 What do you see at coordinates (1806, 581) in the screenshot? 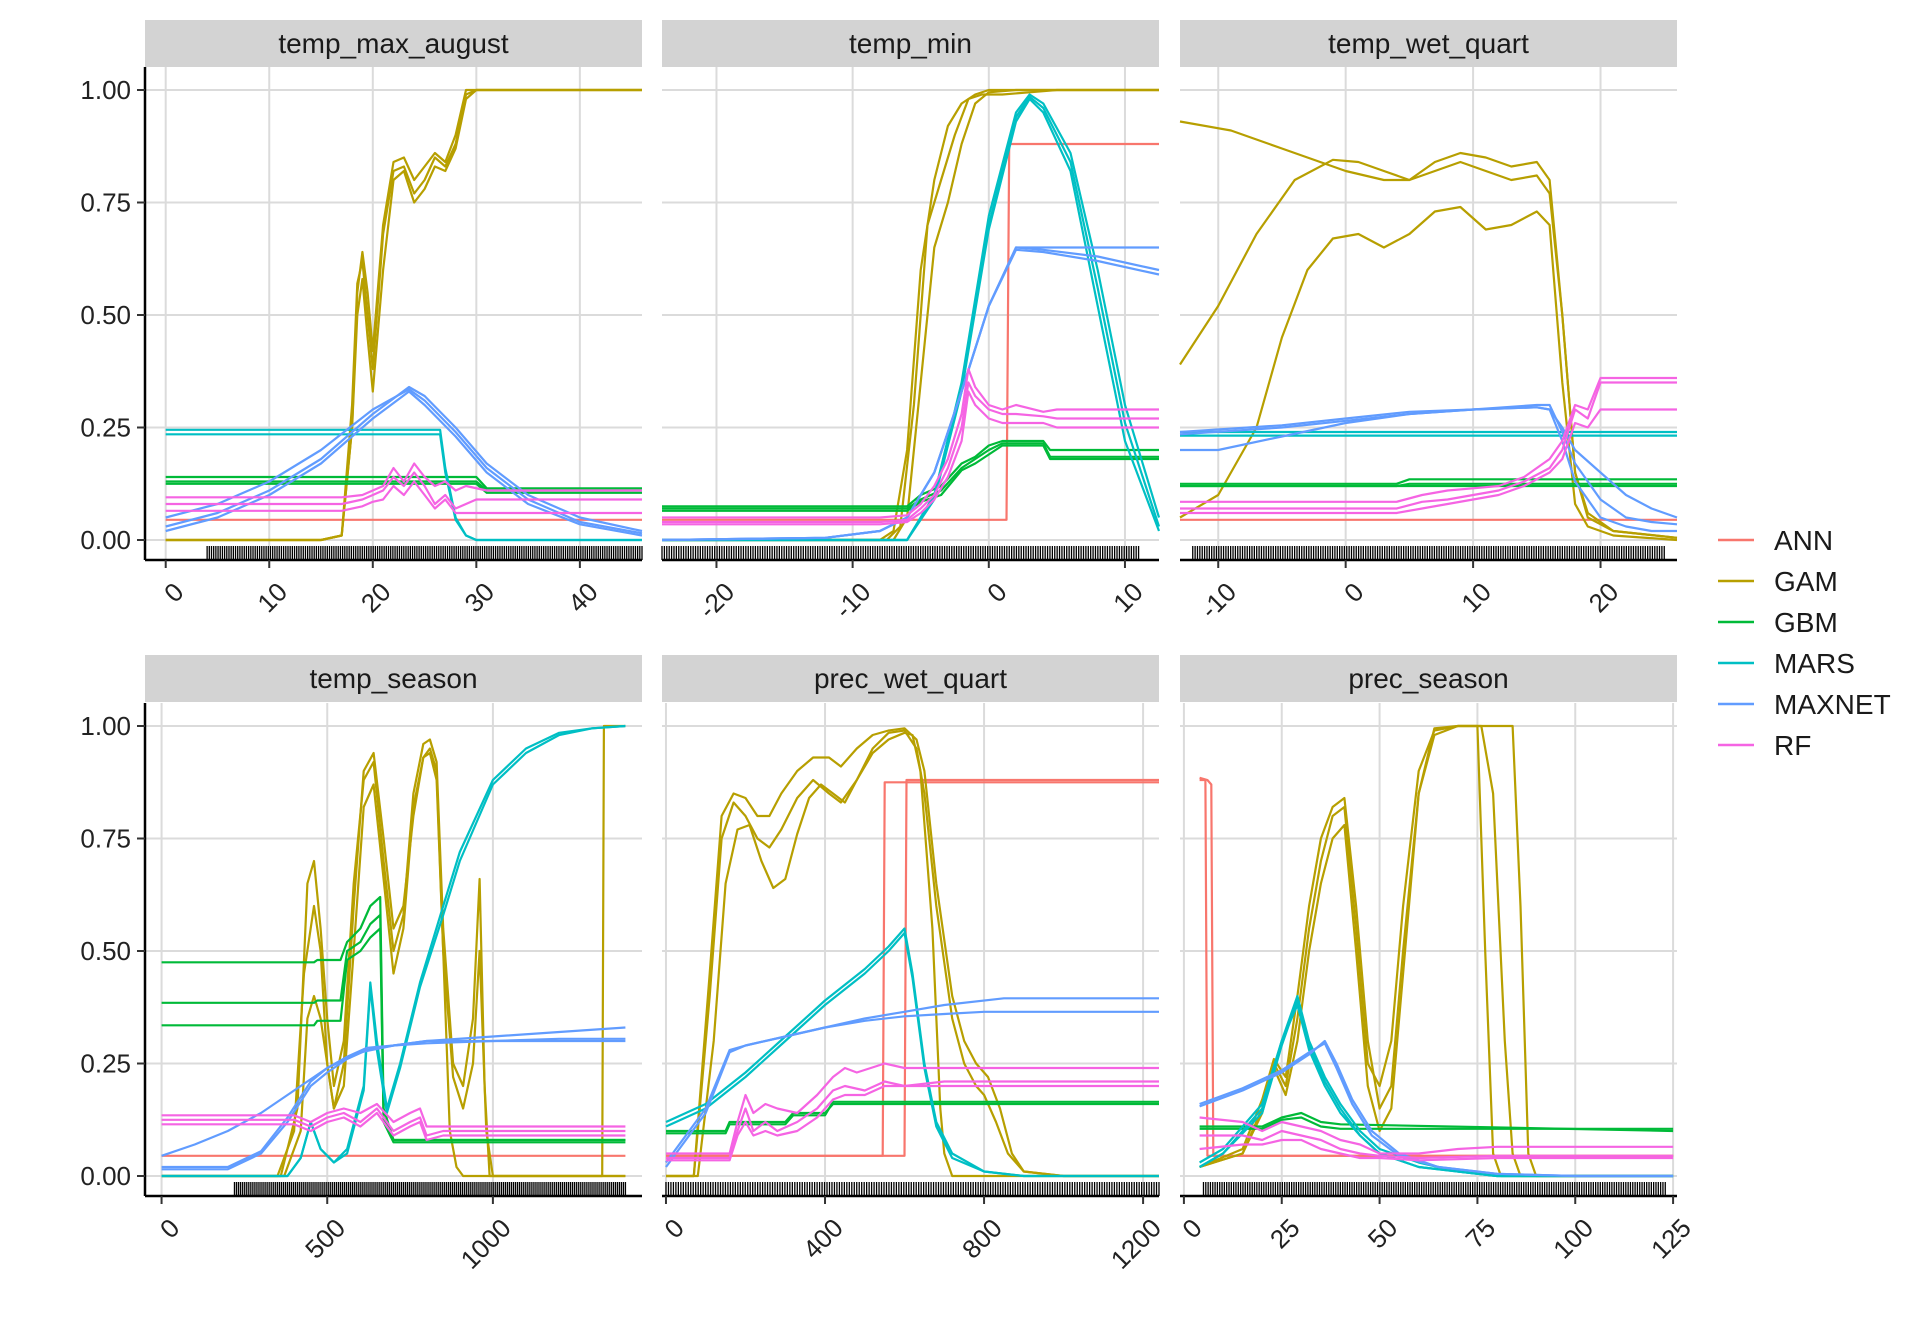
I see `legend-label: GAM` at bounding box center [1806, 581].